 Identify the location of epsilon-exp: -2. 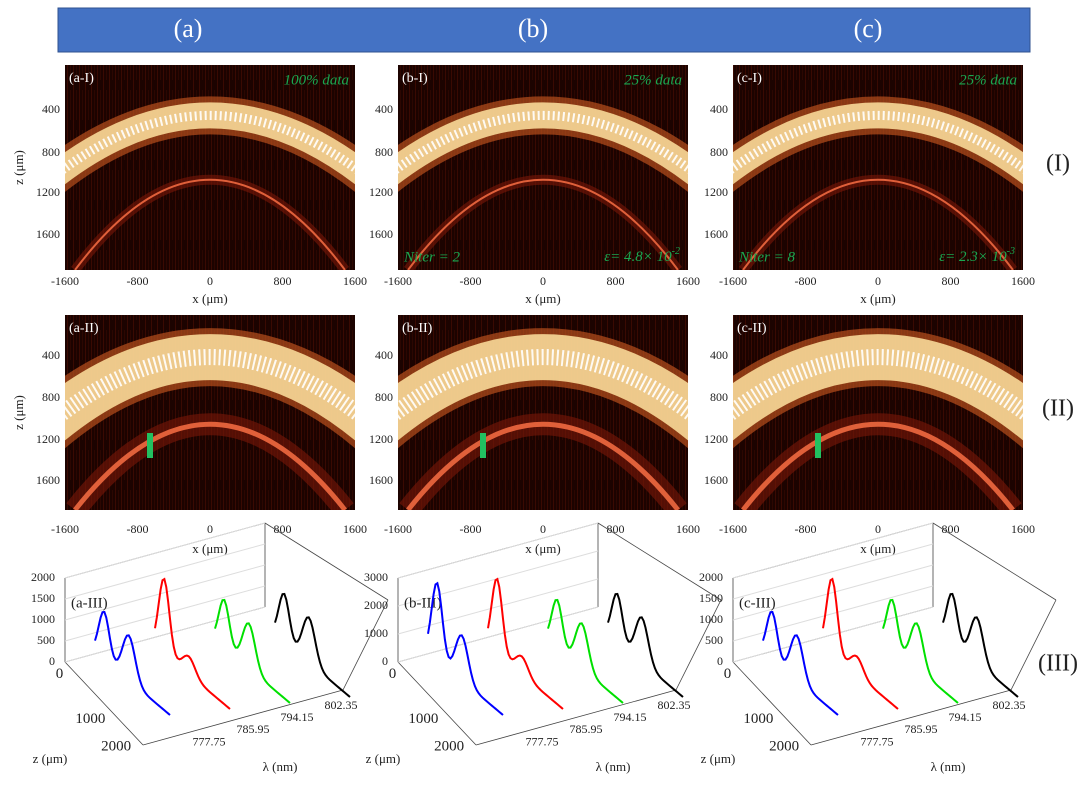
(676, 251).